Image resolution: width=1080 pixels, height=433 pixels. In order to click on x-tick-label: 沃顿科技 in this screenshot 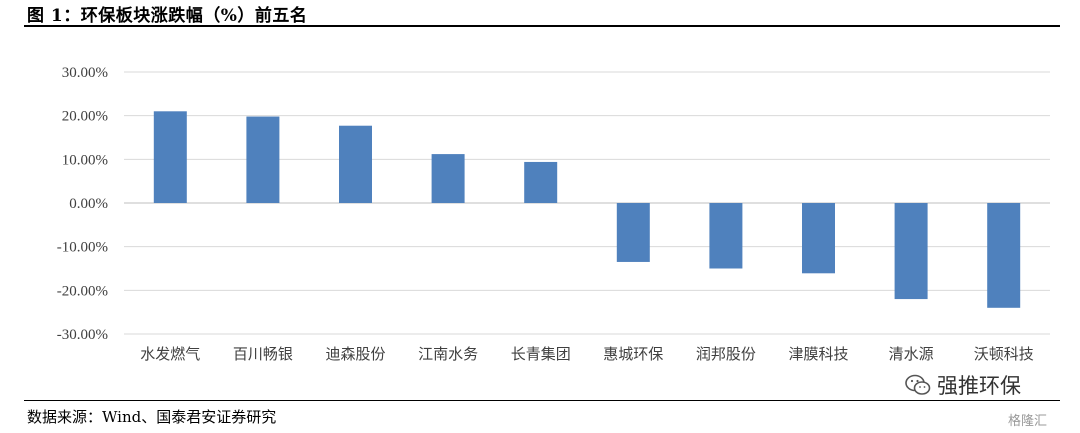, I will do `click(1004, 354)`.